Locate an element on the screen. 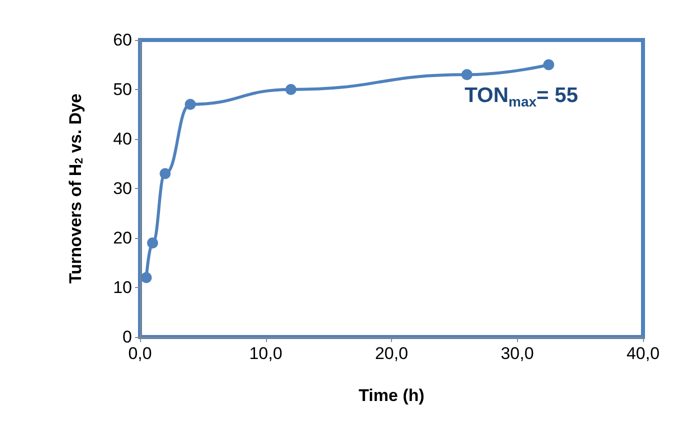 This screenshot has height=432, width=673. x-tick-label: 0,0 is located at coordinates (140, 353).